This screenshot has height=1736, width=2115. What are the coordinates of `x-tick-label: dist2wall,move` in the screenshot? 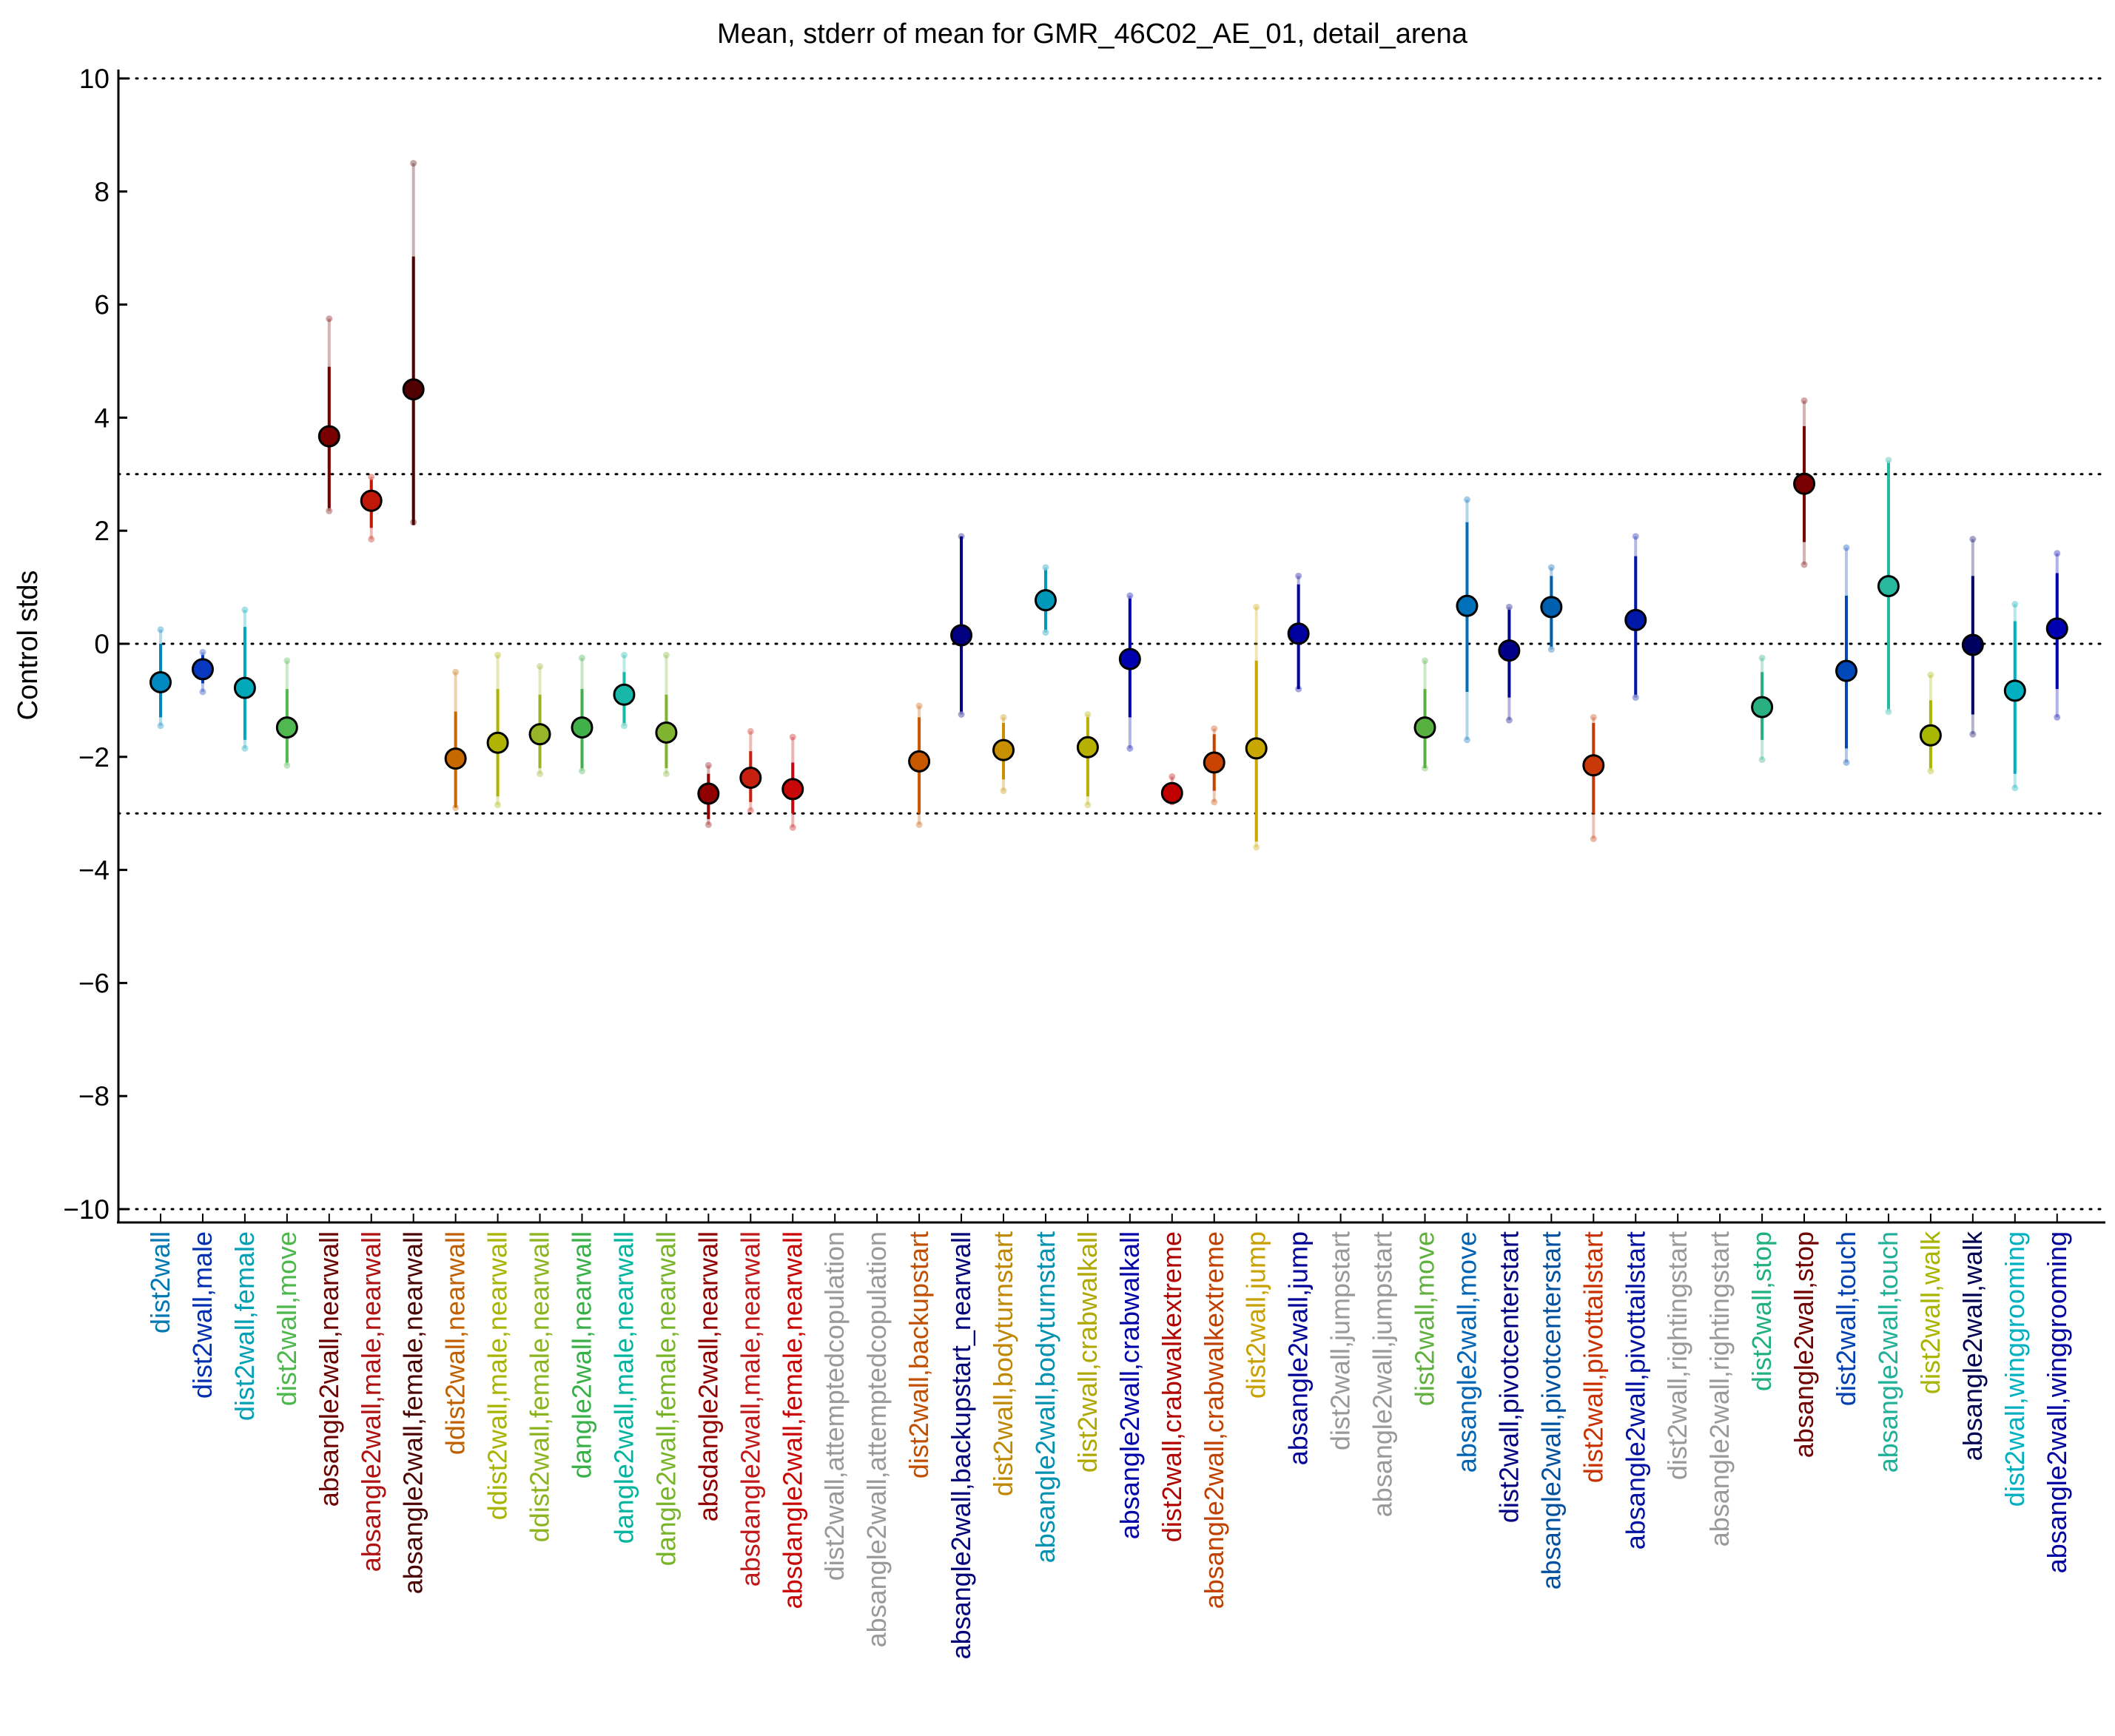 It's located at (287, 1318).